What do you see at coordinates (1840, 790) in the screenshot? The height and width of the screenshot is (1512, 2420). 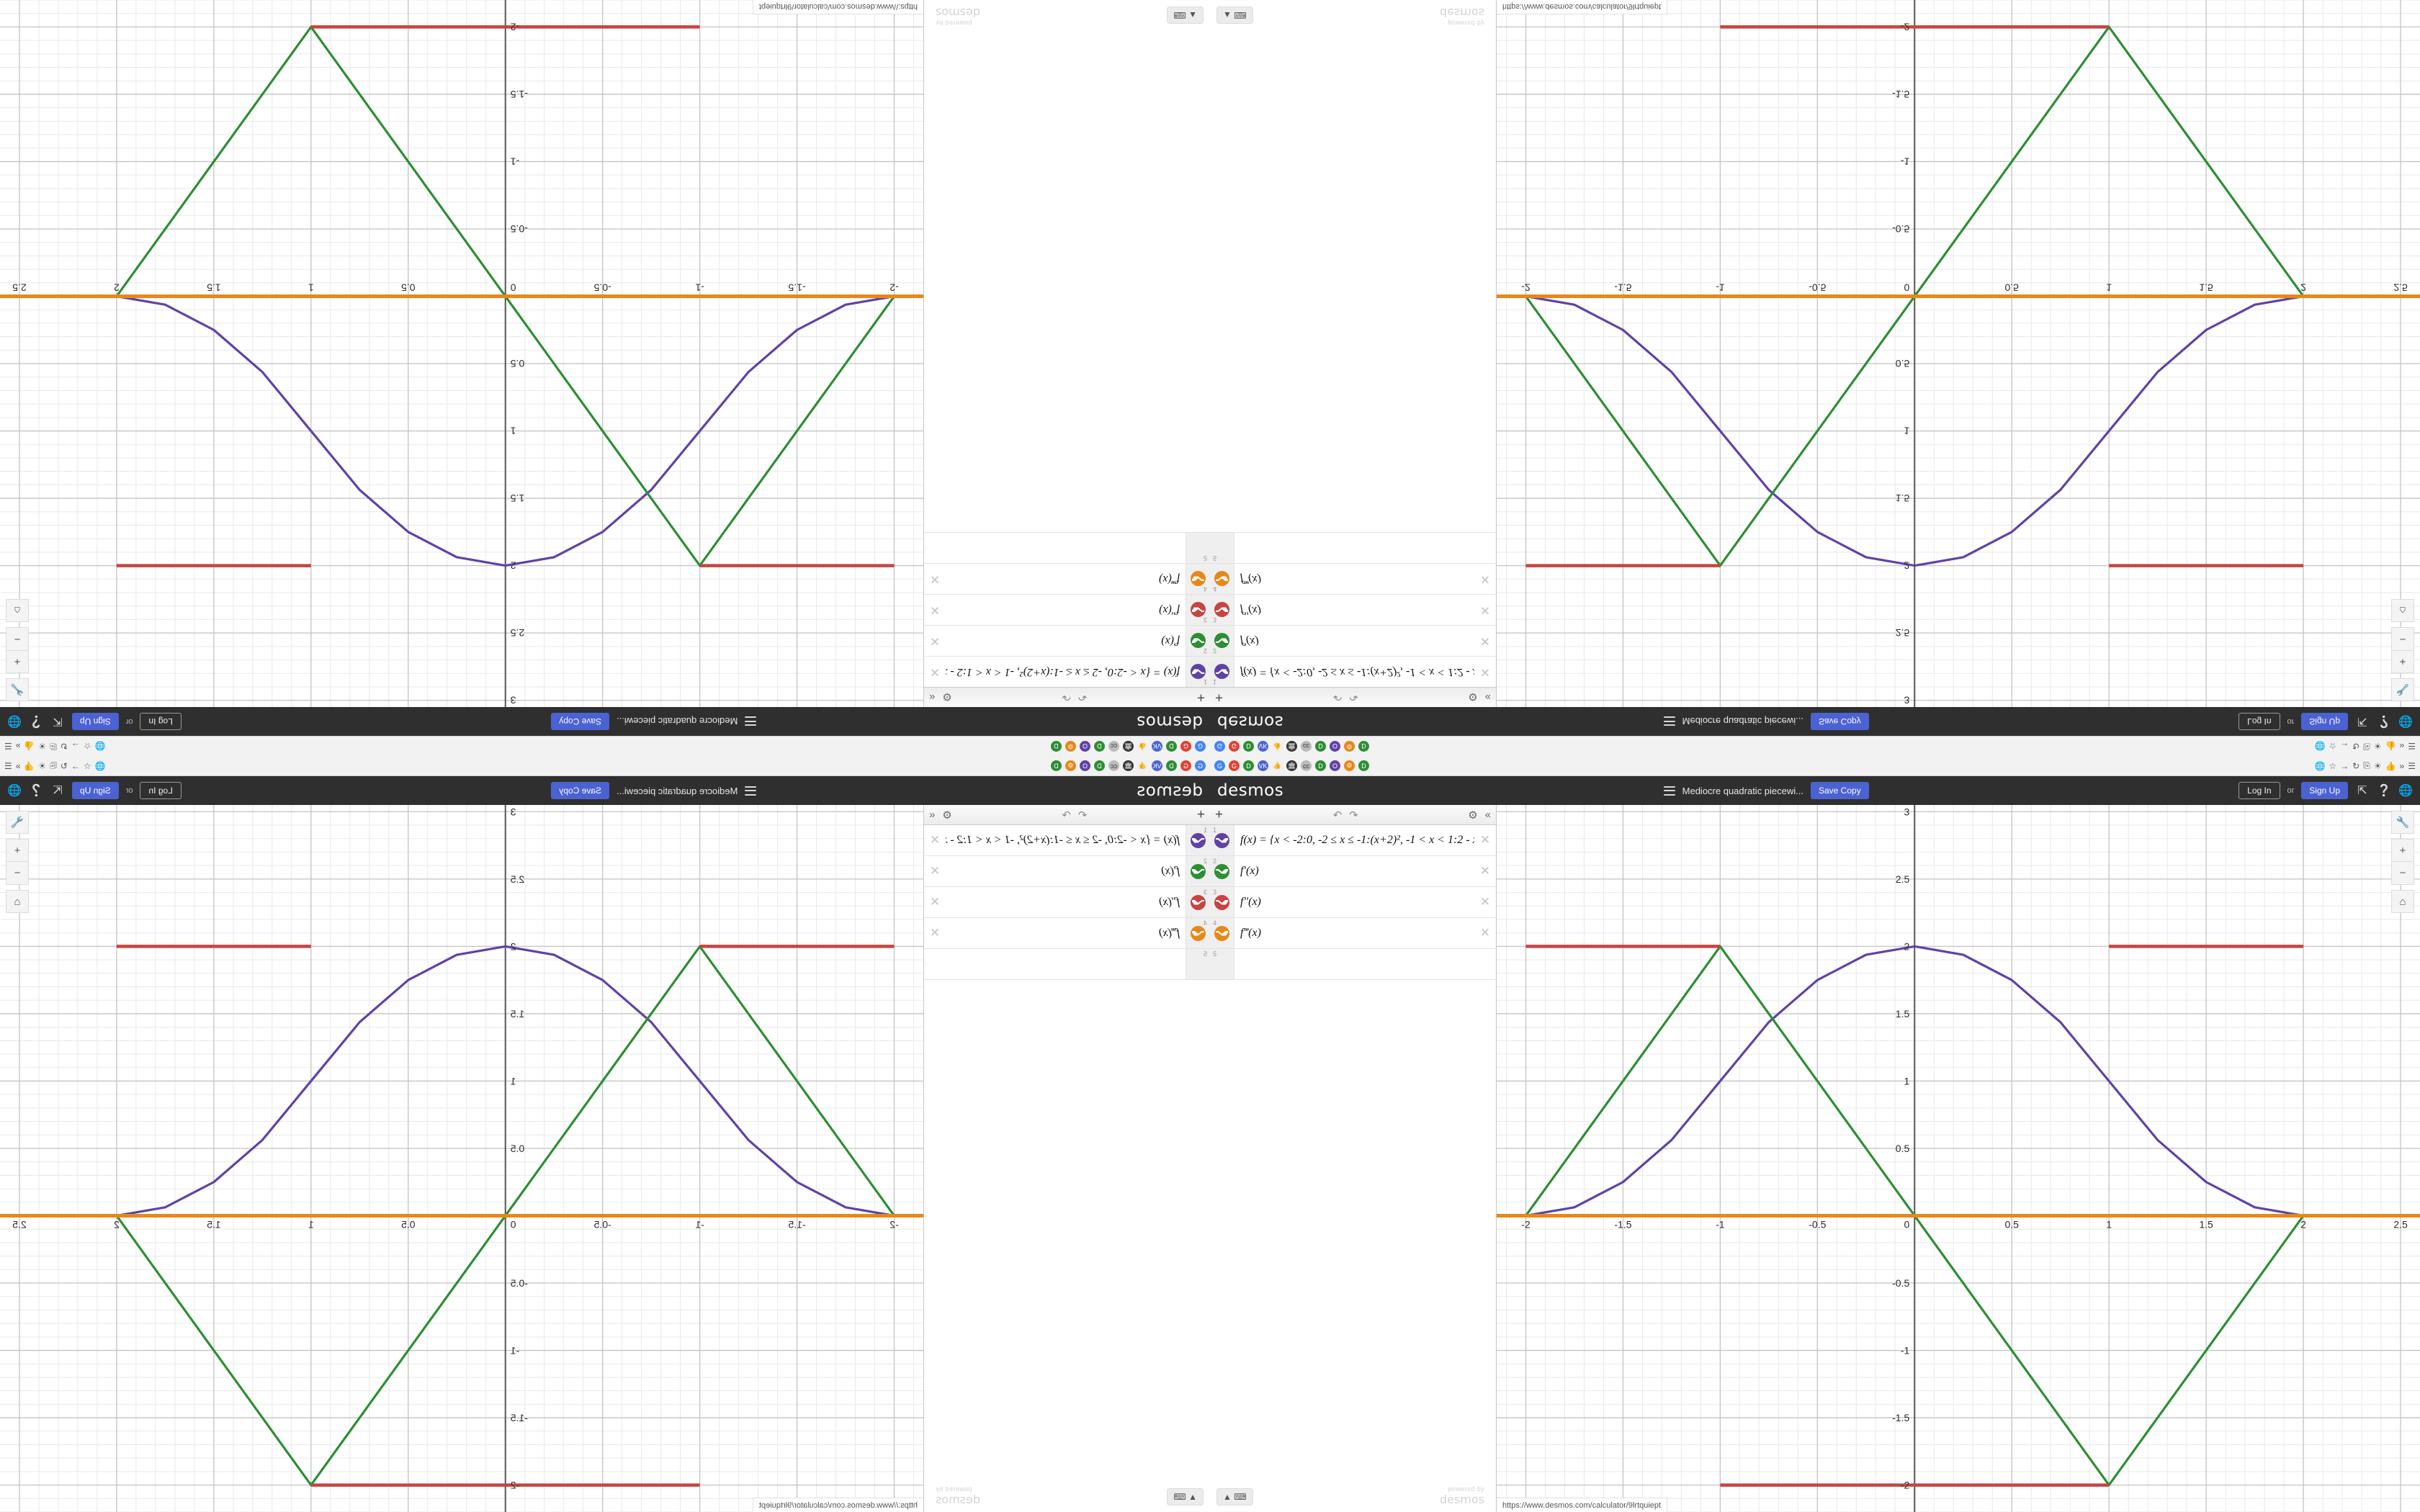 I see `save-copy-button: Save Copy` at bounding box center [1840, 790].